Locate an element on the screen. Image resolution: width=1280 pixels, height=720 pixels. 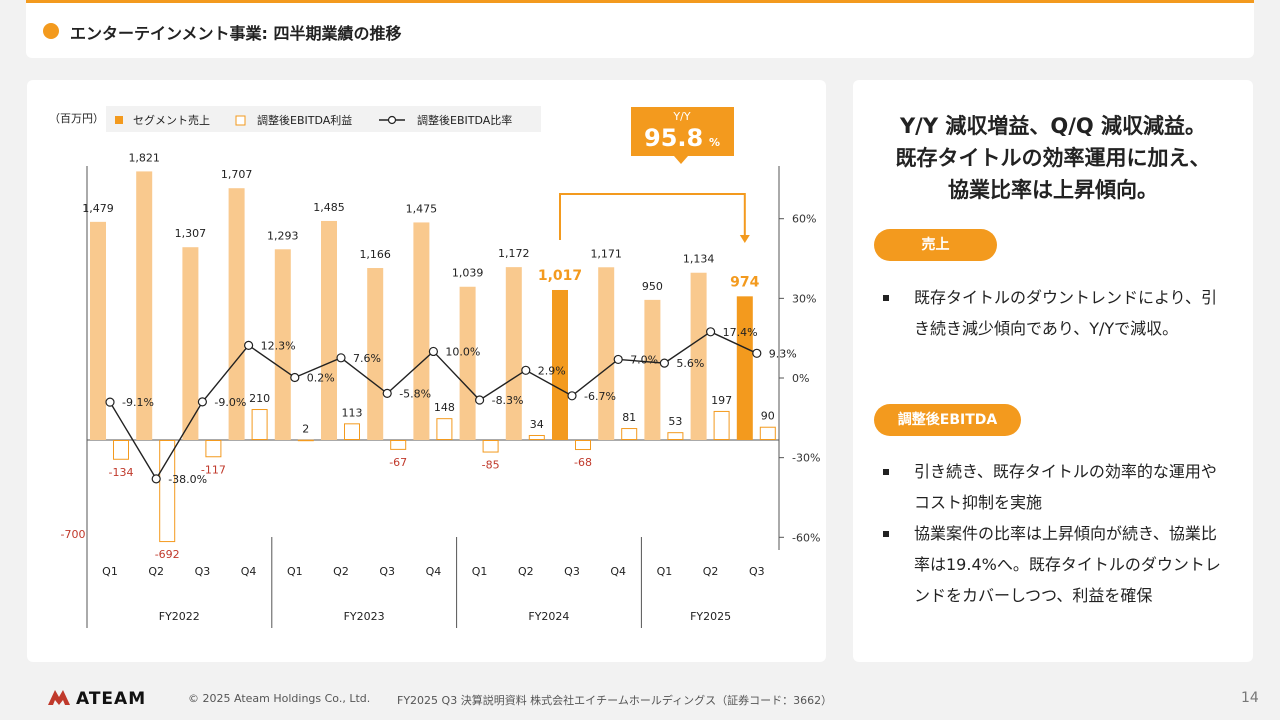
section-label-sales: 売上 is located at coordinates (935, 245).